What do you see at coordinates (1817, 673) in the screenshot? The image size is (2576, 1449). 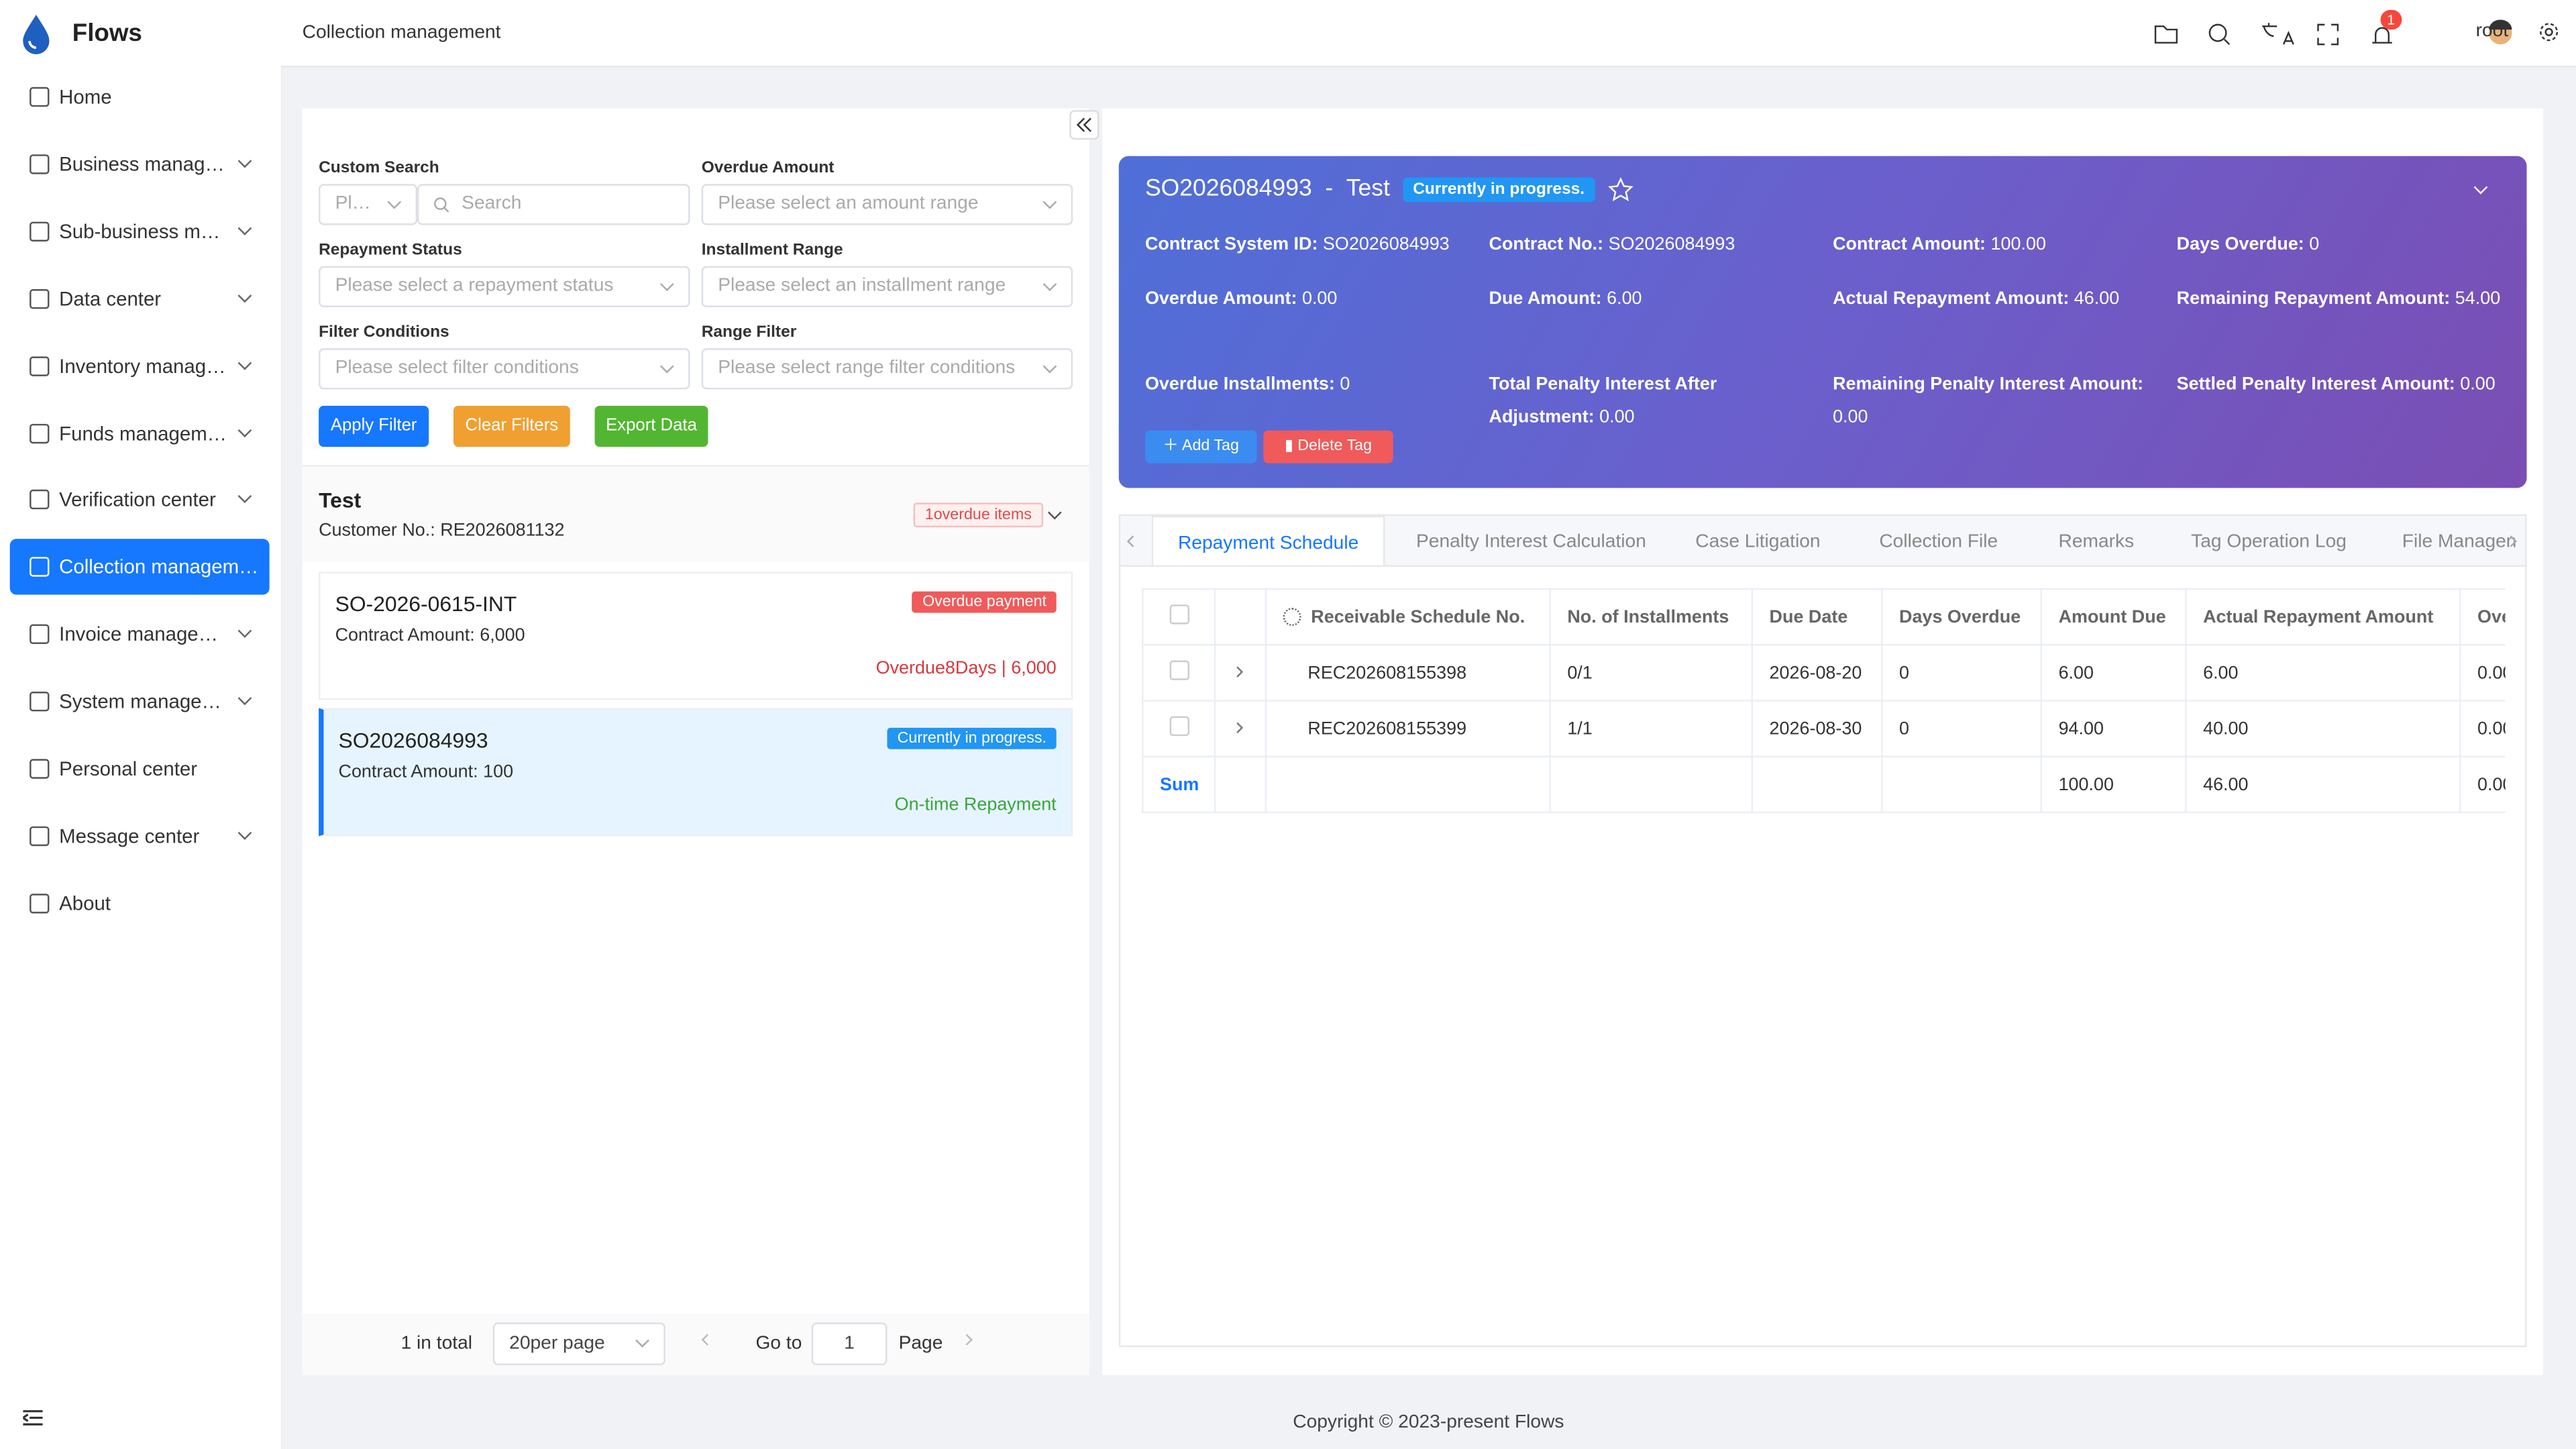 I see `cell: 2026-08-20` at bounding box center [1817, 673].